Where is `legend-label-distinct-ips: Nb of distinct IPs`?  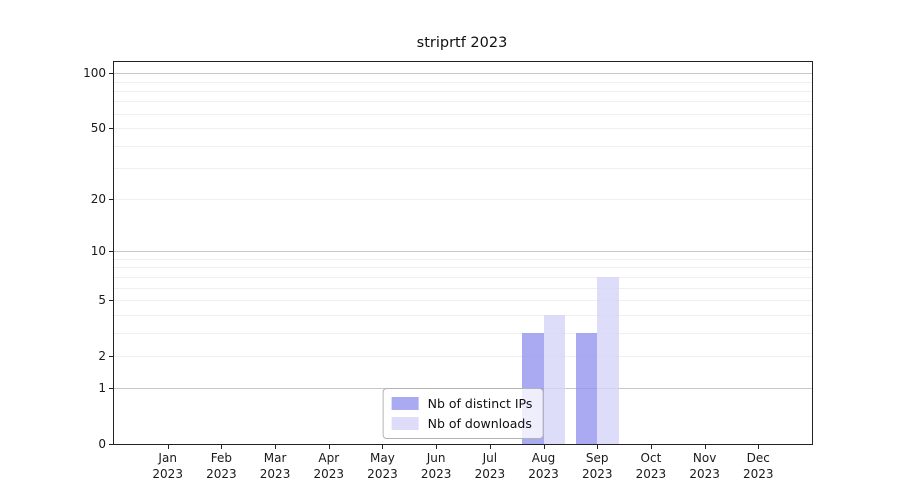 legend-label-distinct-ips: Nb of distinct IPs is located at coordinates (480, 403).